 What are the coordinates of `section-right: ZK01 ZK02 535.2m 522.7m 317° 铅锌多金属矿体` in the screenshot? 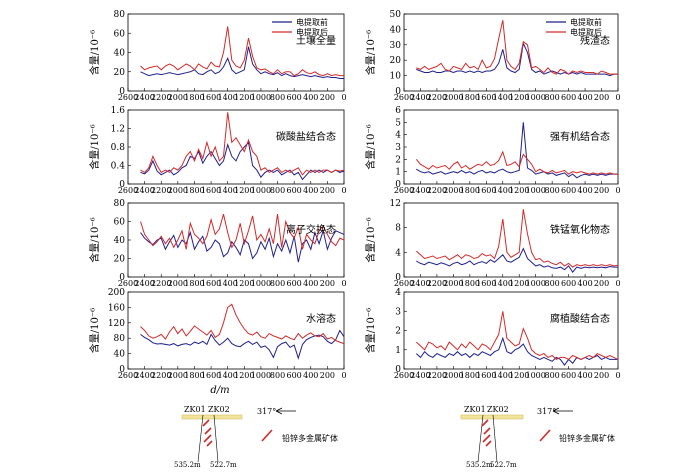 It's located at (537, 437).